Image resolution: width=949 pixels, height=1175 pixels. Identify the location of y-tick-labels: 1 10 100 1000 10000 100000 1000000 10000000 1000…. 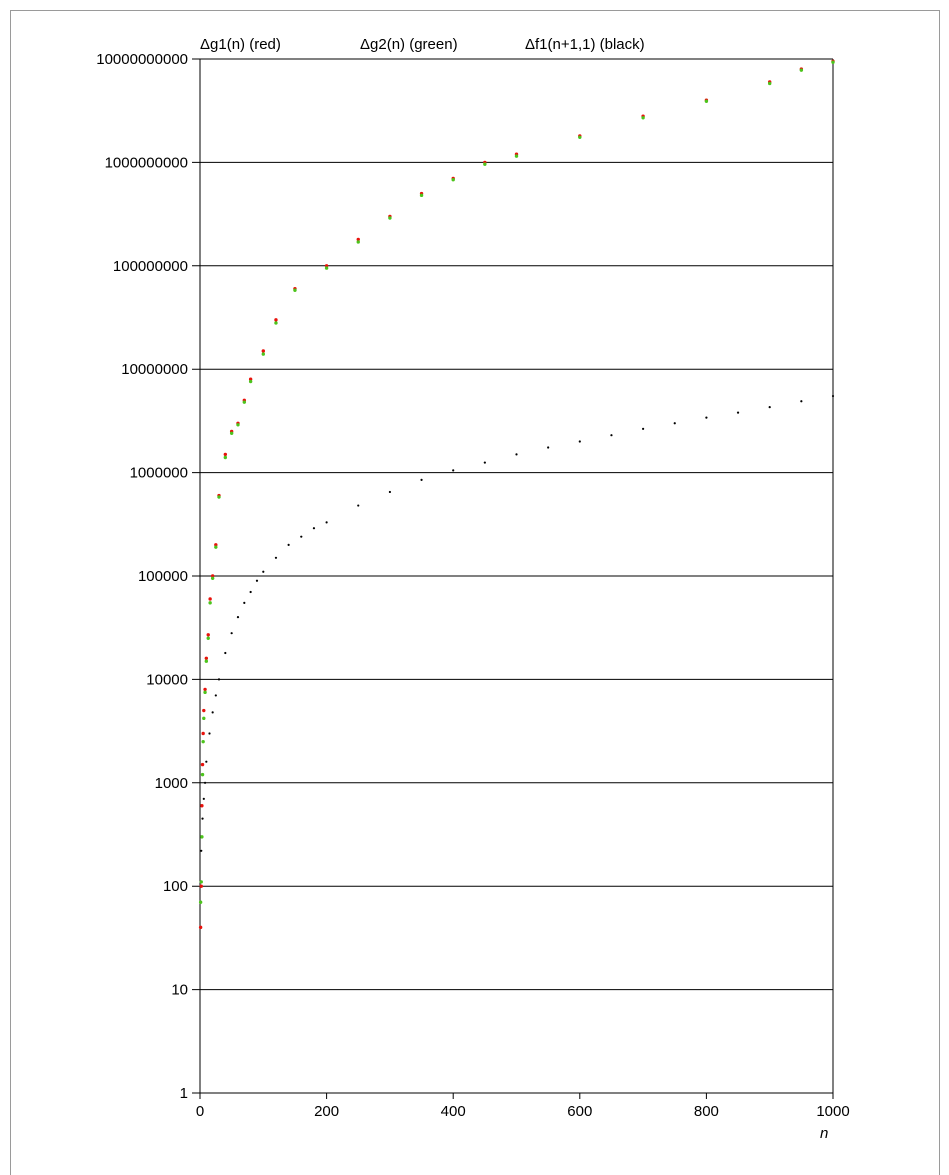
(142, 576).